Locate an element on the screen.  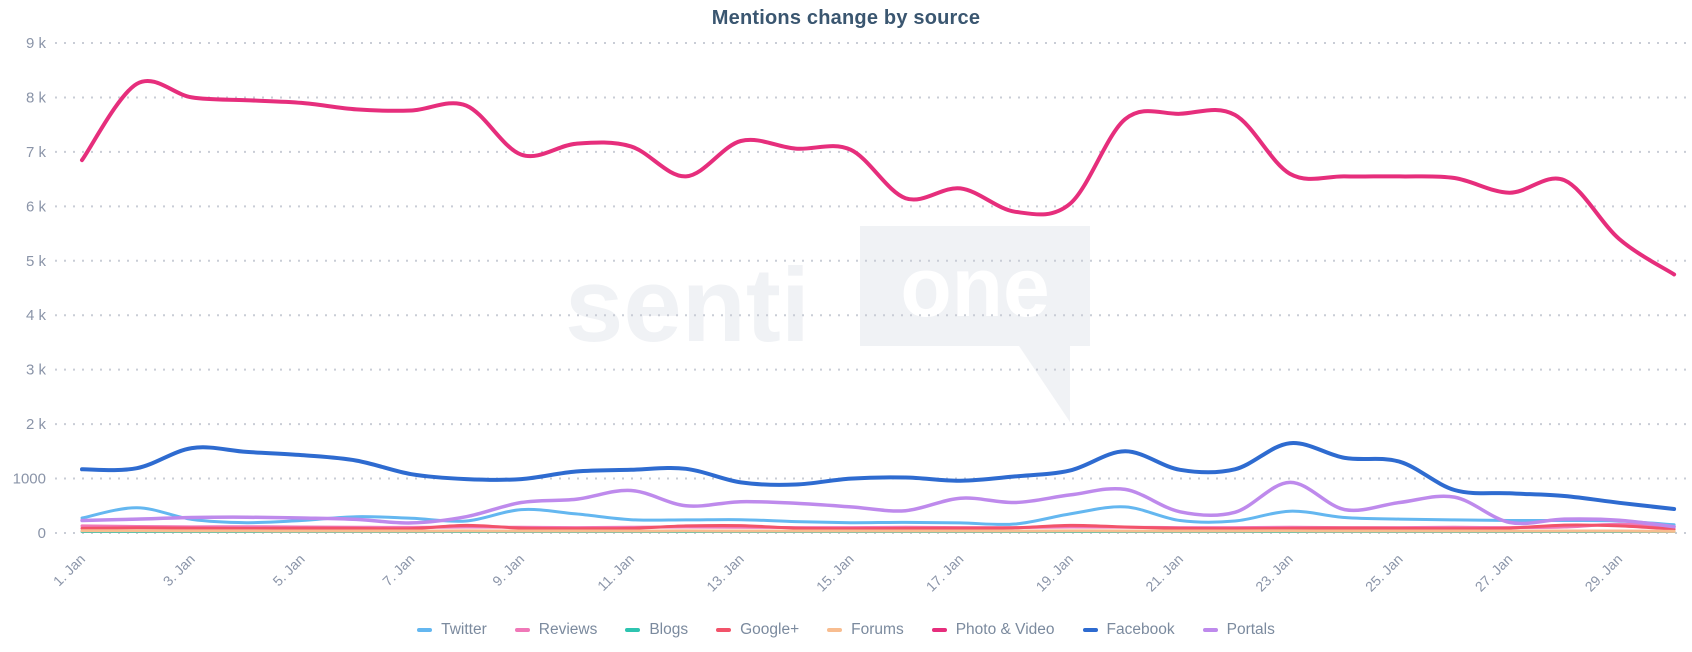
x-axis-label: 25. Jan is located at coordinates (1384, 573).